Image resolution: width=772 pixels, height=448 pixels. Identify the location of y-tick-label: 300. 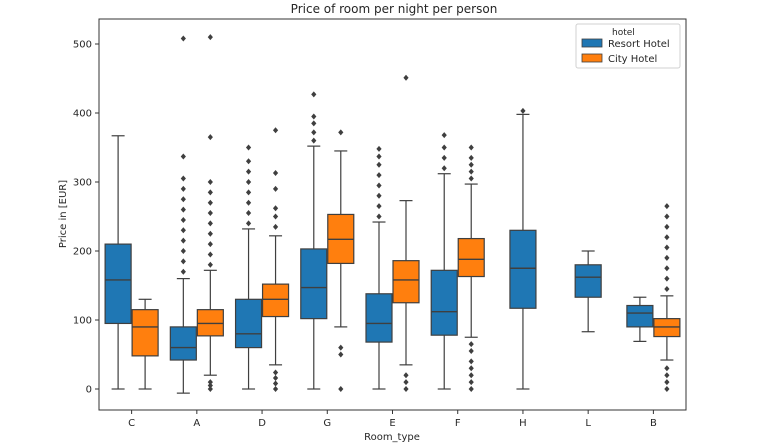
(82, 183).